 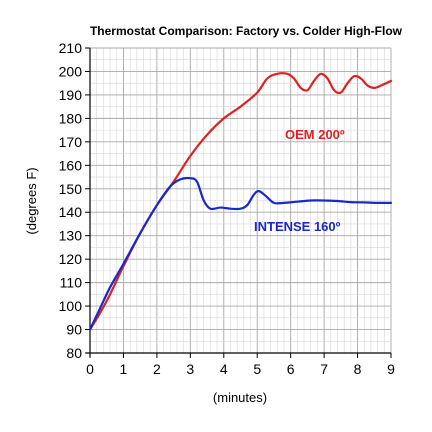 I want to click on y-tick-label: 110, so click(x=71, y=283).